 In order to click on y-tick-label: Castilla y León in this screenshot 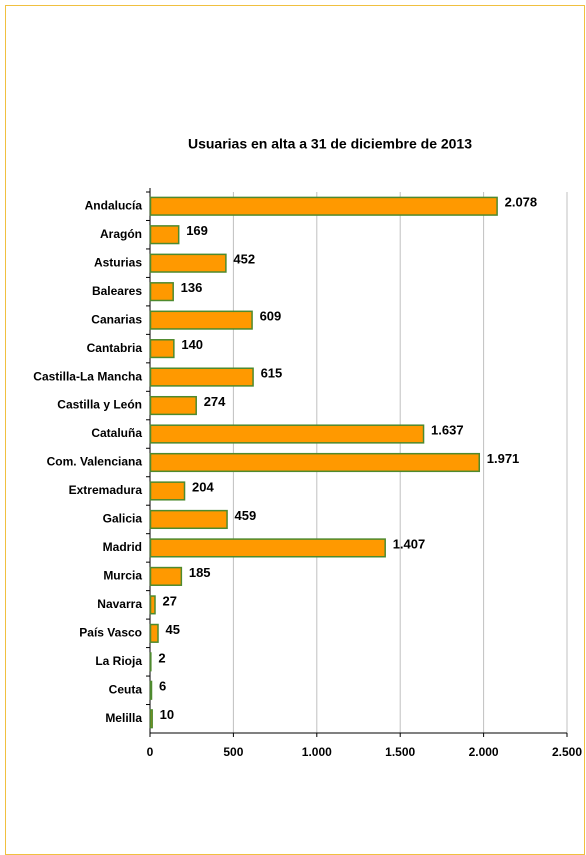, I will do `click(99, 405)`.